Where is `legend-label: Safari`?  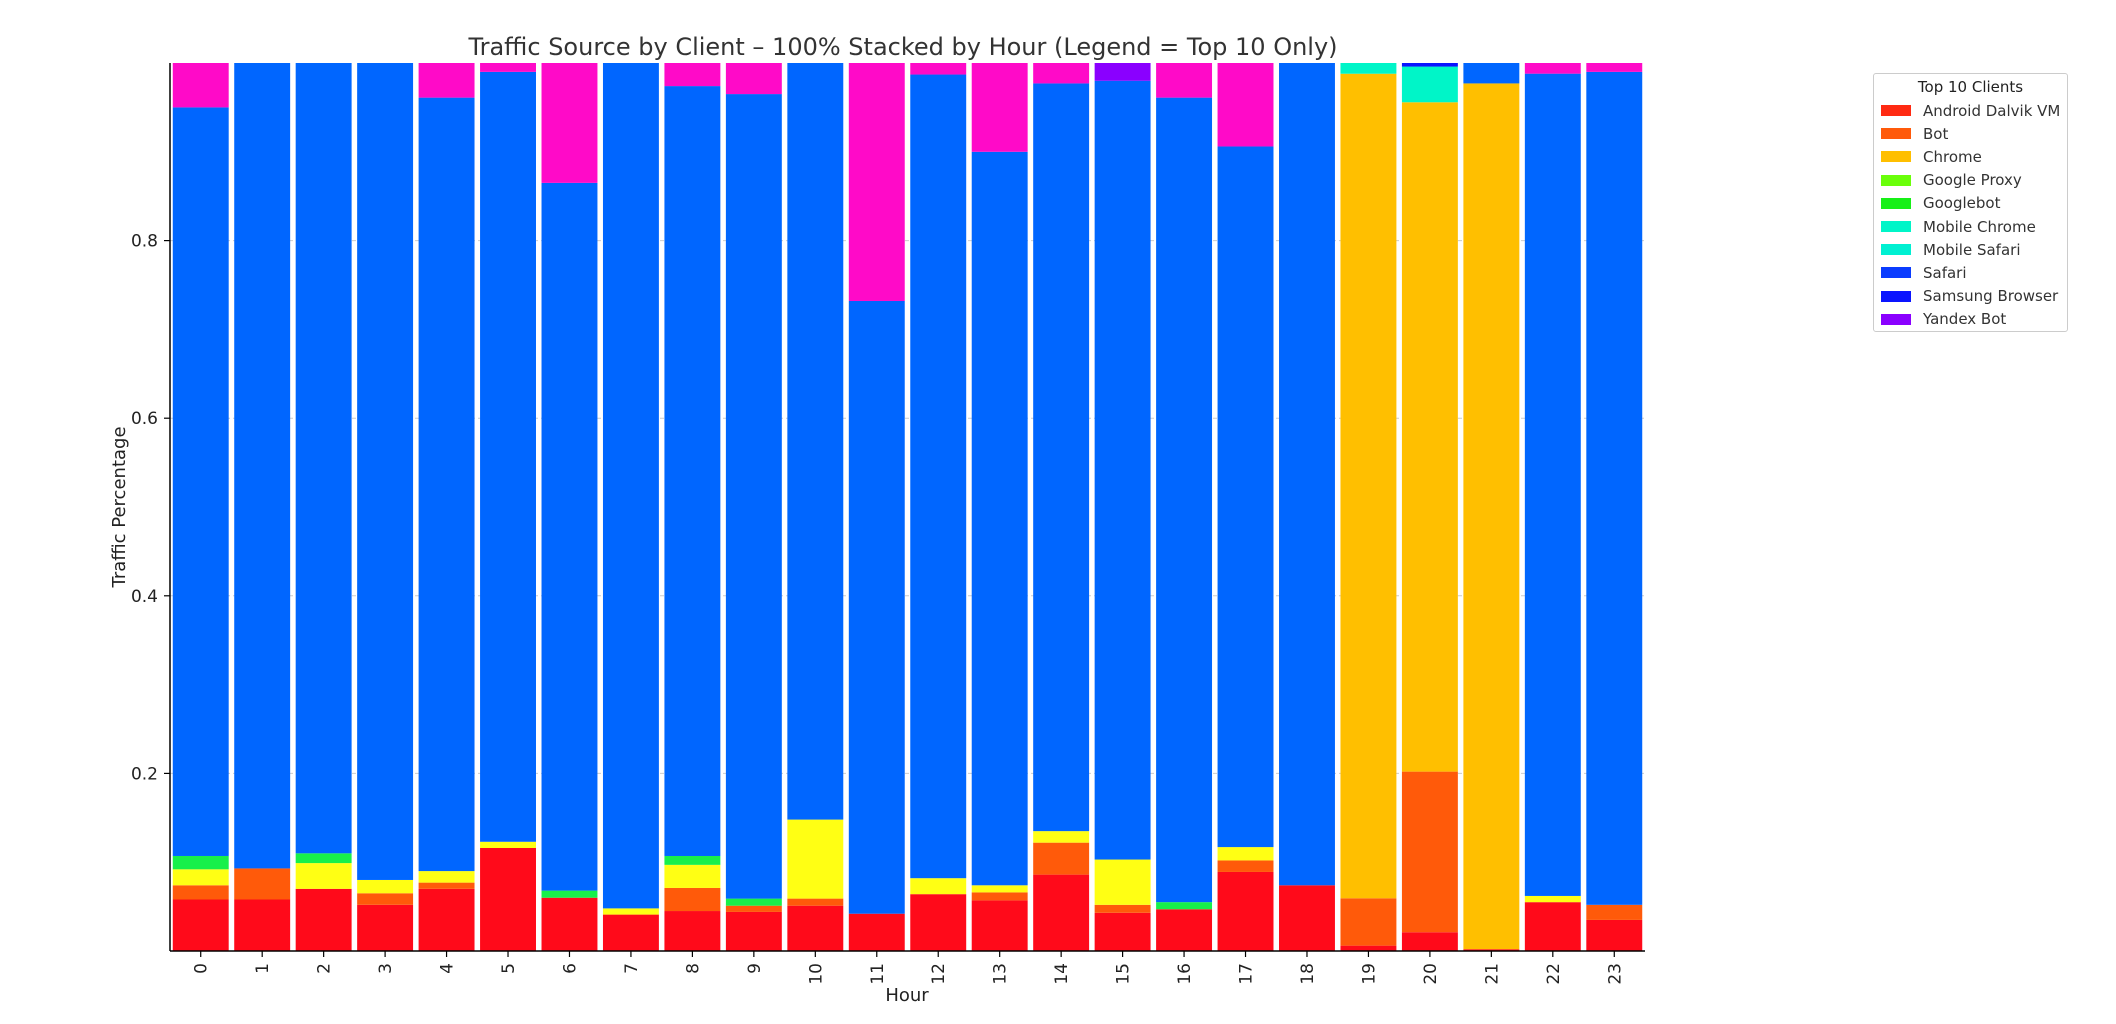 legend-label: Safari is located at coordinates (1945, 272).